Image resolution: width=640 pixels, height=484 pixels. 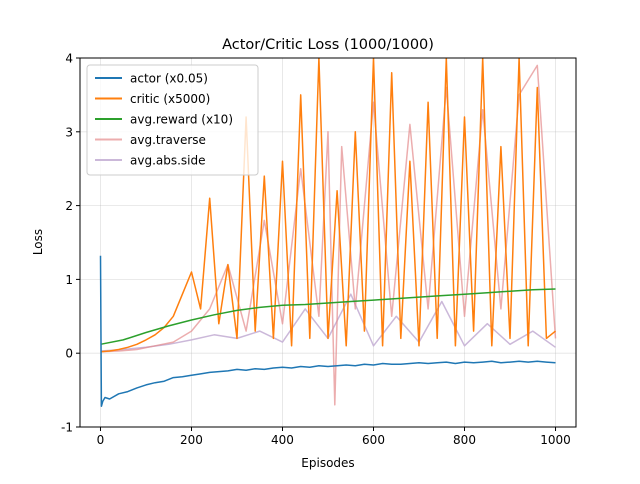 What do you see at coordinates (169, 79) in the screenshot?
I see `legend-label-0: actor (x0.05)` at bounding box center [169, 79].